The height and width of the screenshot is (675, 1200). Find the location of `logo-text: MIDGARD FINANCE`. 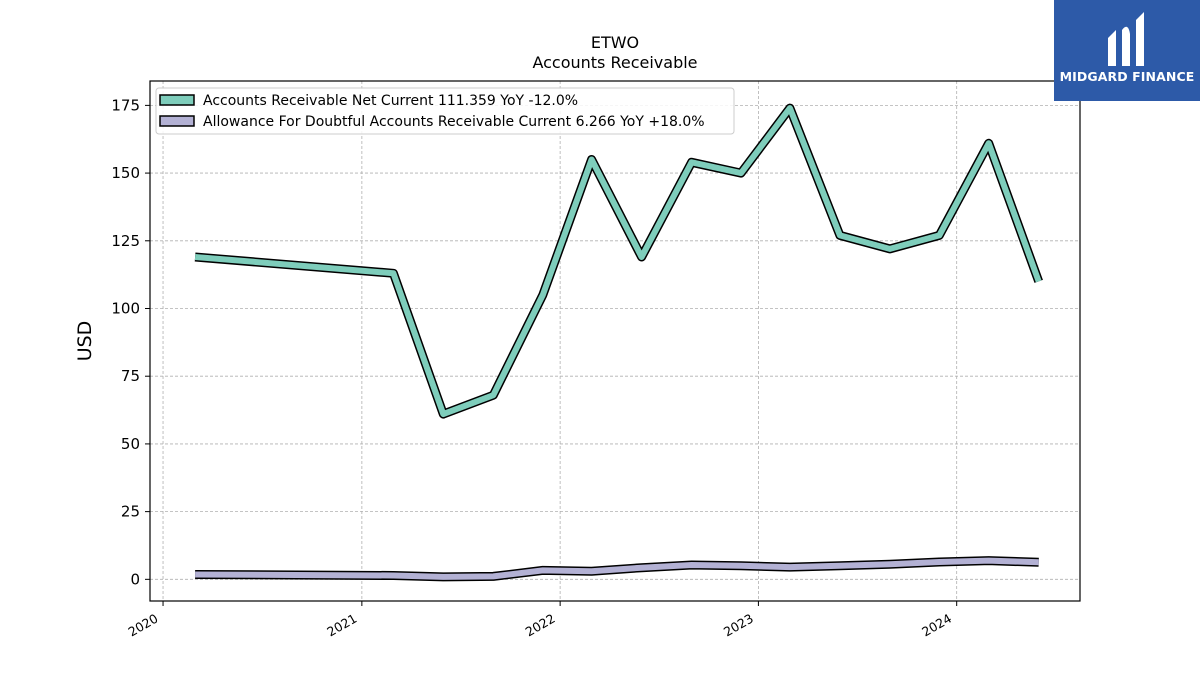

logo-text: MIDGARD FINANCE is located at coordinates (1127, 76).